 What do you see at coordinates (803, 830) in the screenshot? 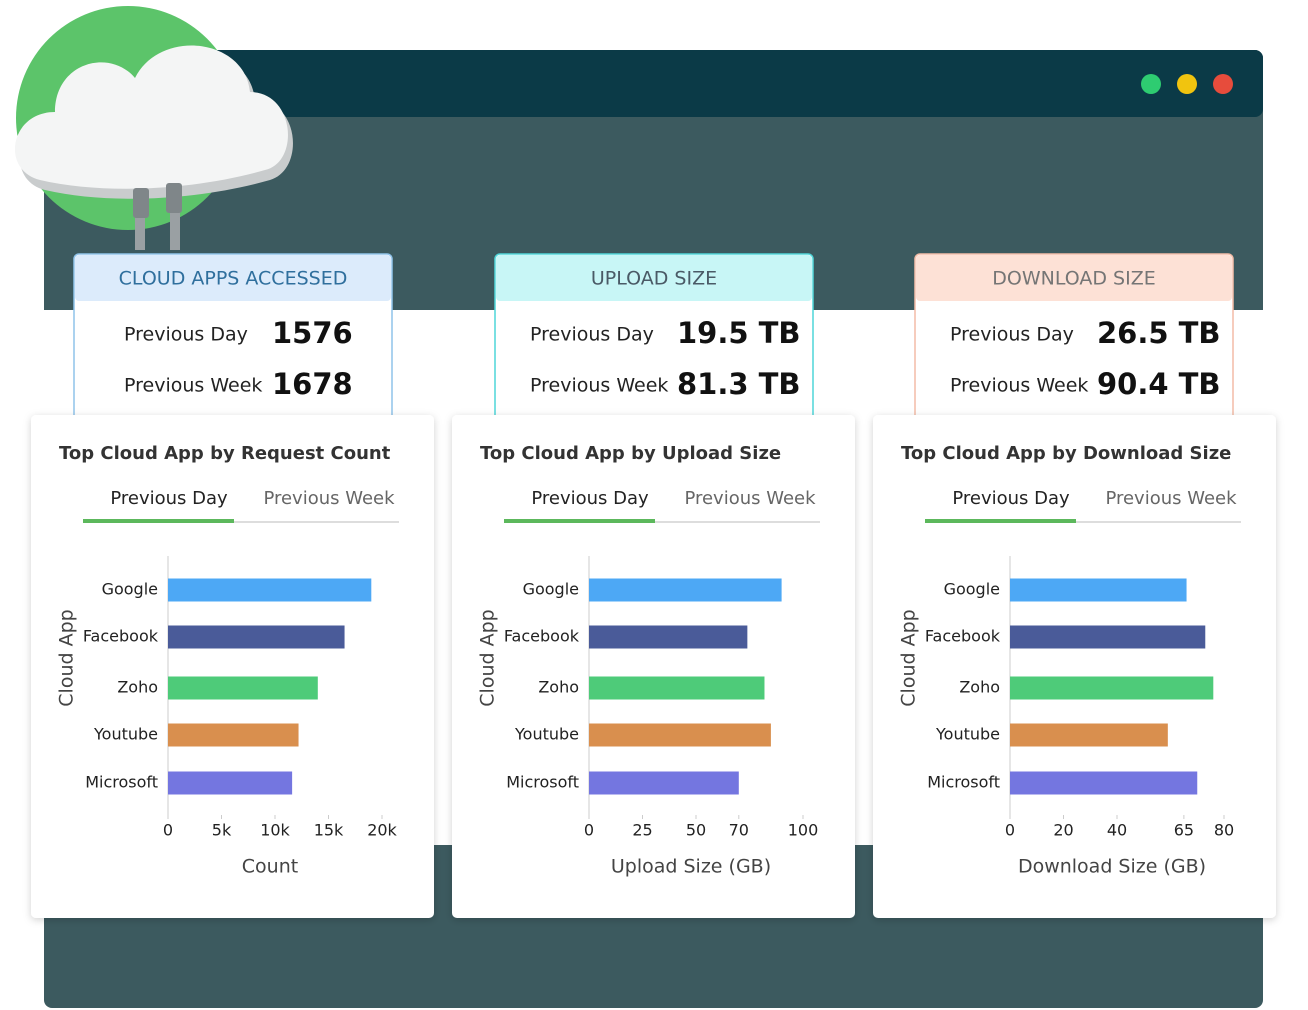
I see `x-tick-label: 100` at bounding box center [803, 830].